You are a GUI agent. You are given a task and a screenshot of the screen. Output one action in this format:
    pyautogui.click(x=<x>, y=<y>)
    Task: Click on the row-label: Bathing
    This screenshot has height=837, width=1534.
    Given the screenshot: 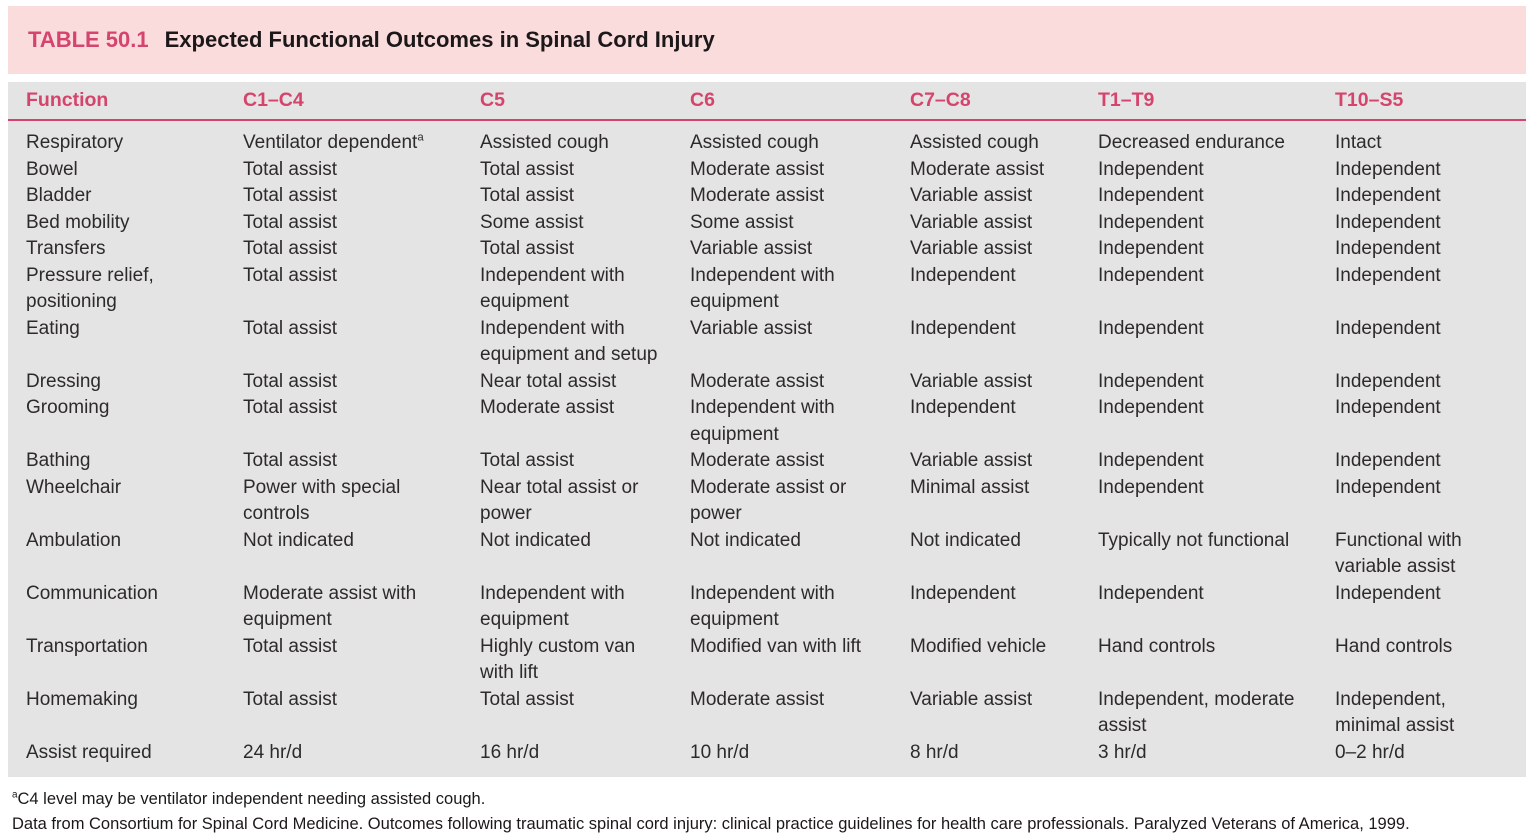 What is the action you would take?
    pyautogui.click(x=58, y=460)
    